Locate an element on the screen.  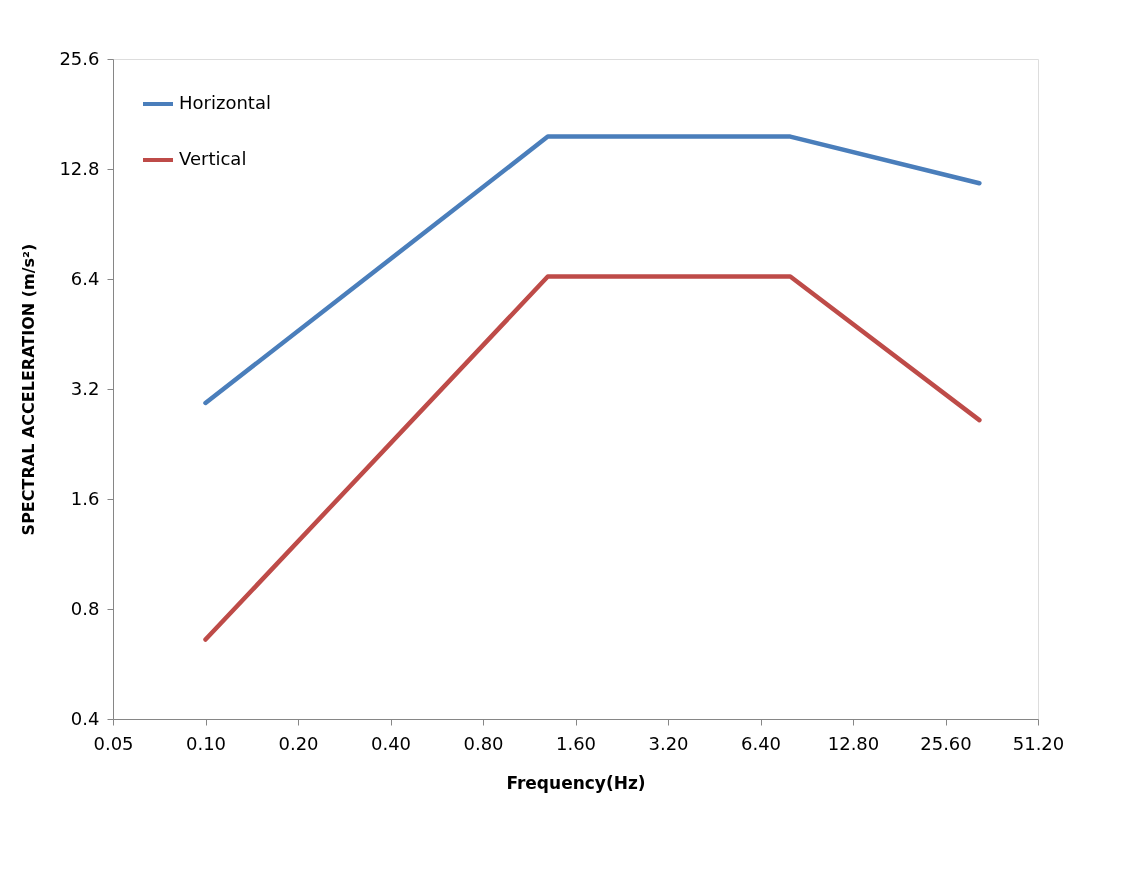
y-tick-label: 12.8 is located at coordinates (79, 168).